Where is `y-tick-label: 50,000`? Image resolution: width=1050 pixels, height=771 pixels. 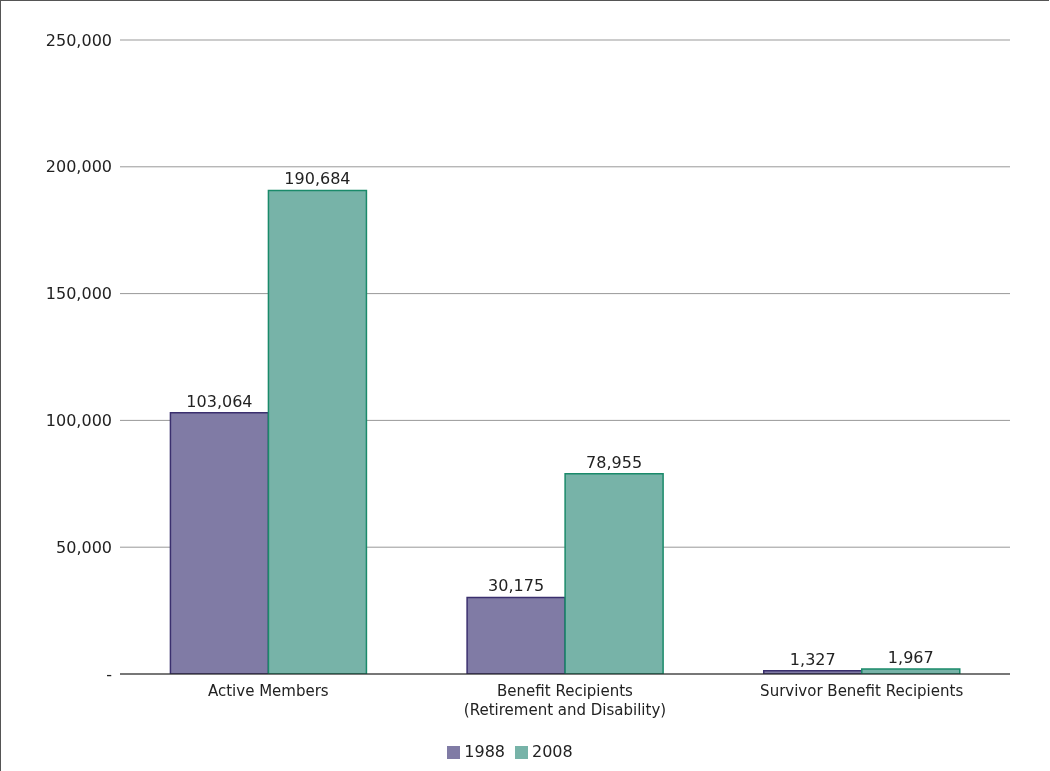 y-tick-label: 50,000 is located at coordinates (84, 547).